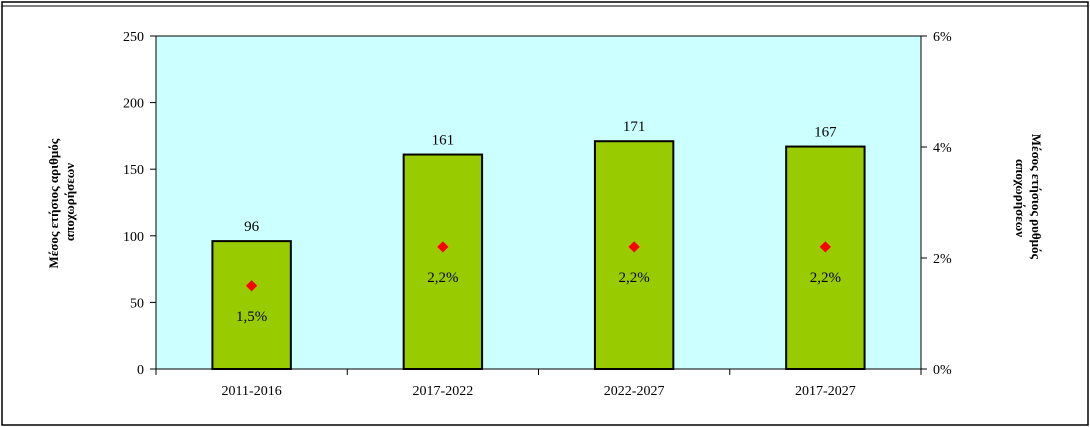  I want to click on rate-point-2022-2027, so click(634, 247).